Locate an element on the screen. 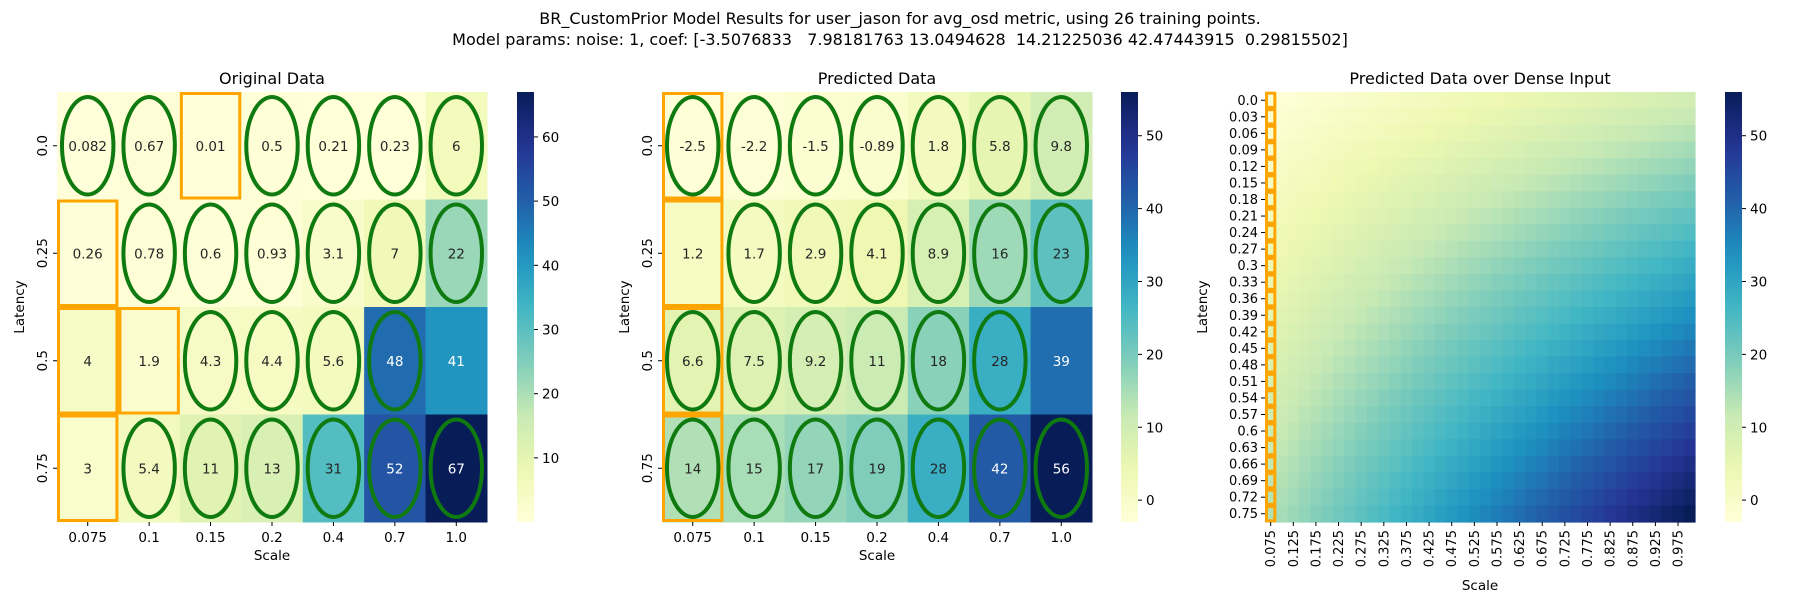 The height and width of the screenshot is (600, 1800). y-tick-label: 0.24 is located at coordinates (1243, 233).